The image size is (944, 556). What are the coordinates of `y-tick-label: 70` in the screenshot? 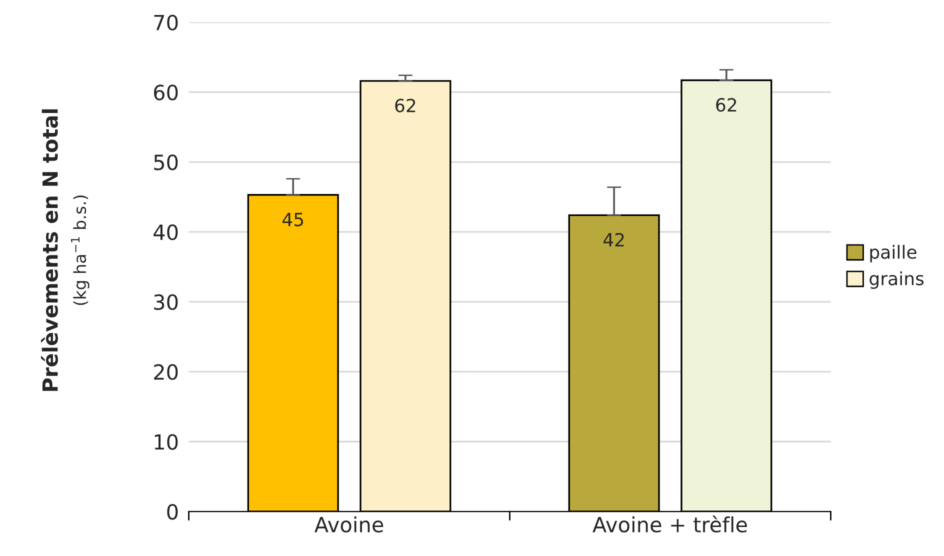 It's located at (166, 22).